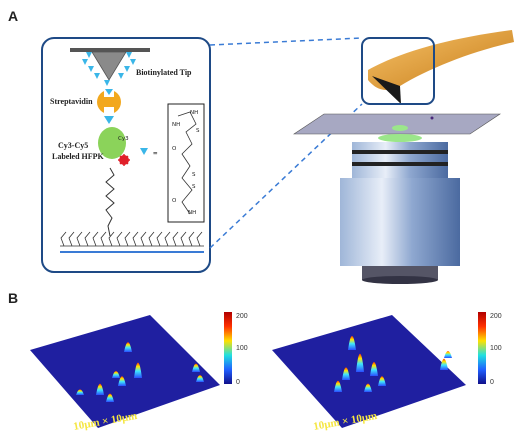 The image size is (523, 448). What do you see at coordinates (194, 175) in the screenshot?
I see `chem-letter-5: S` at bounding box center [194, 175].